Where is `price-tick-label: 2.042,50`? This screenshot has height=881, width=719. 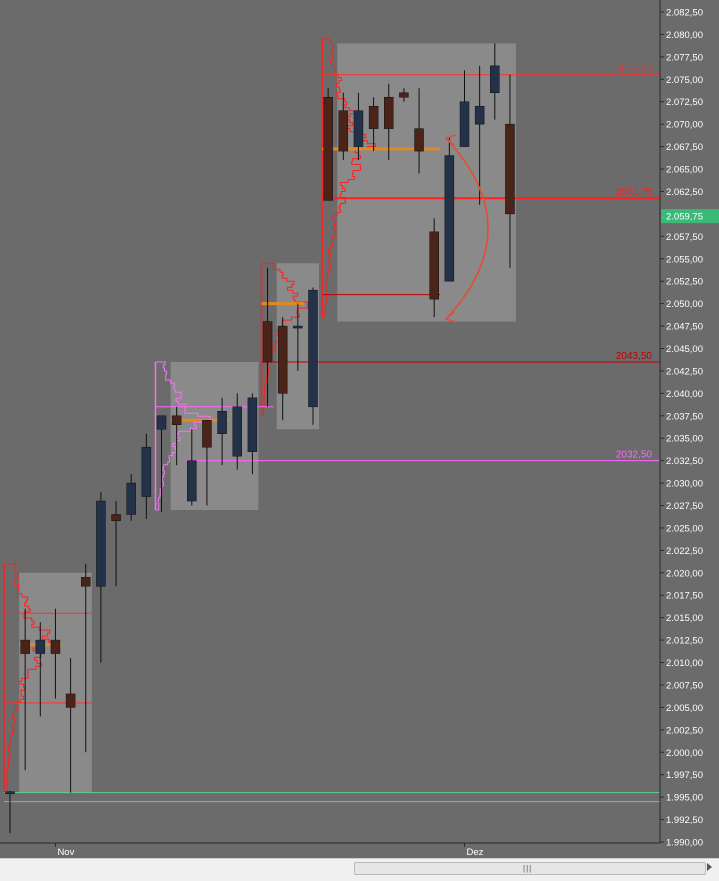 price-tick-label: 2.042,50 is located at coordinates (684, 371).